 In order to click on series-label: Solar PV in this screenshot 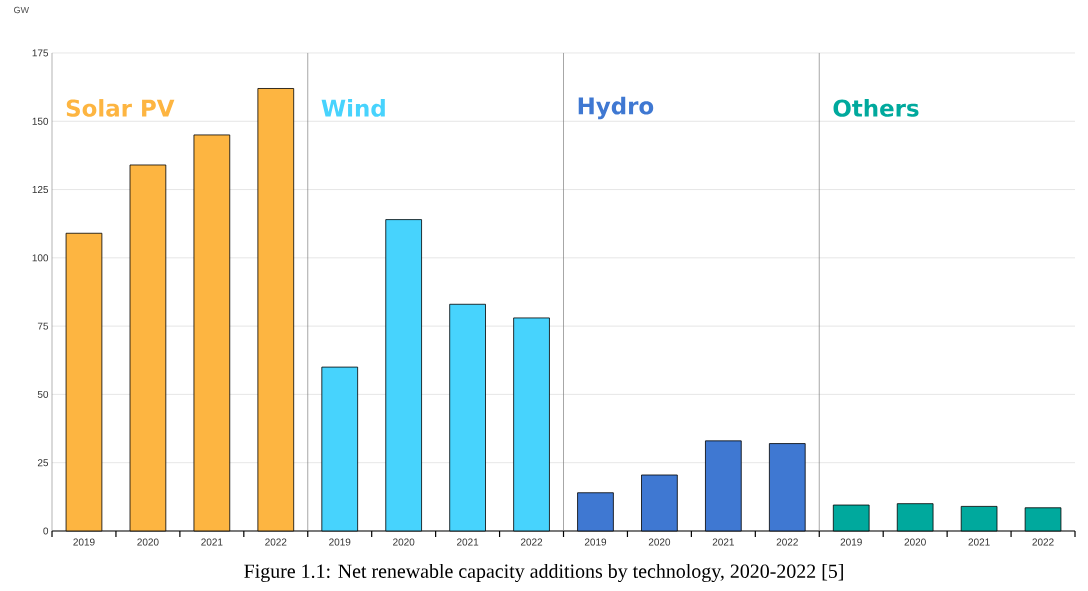, I will do `click(120, 108)`.